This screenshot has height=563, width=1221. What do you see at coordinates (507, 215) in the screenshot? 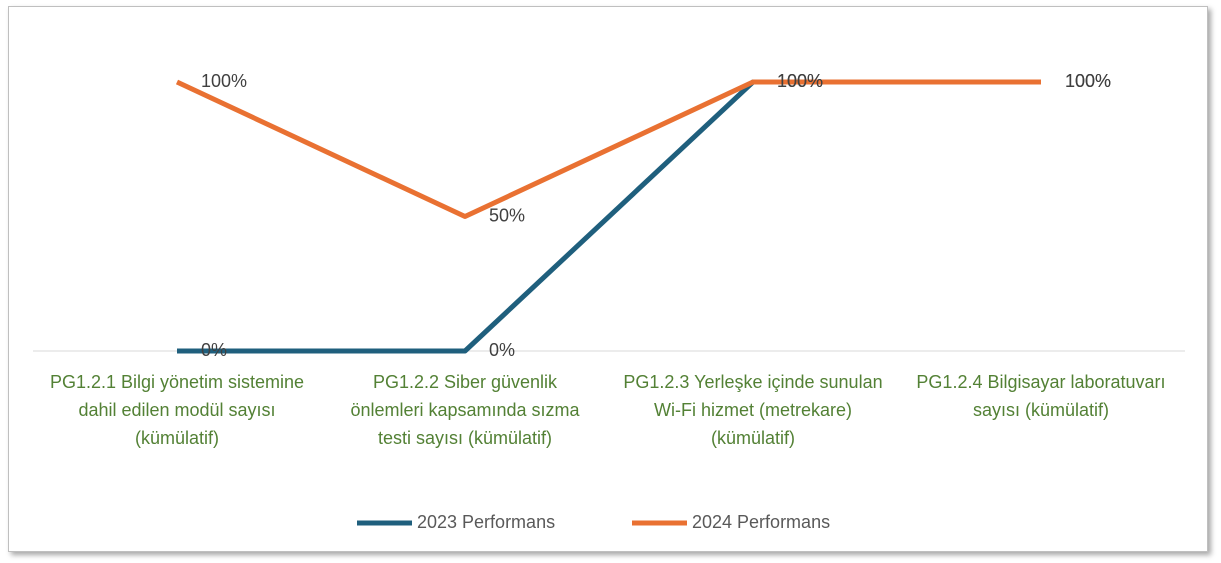
I see `data-label: 50%` at bounding box center [507, 215].